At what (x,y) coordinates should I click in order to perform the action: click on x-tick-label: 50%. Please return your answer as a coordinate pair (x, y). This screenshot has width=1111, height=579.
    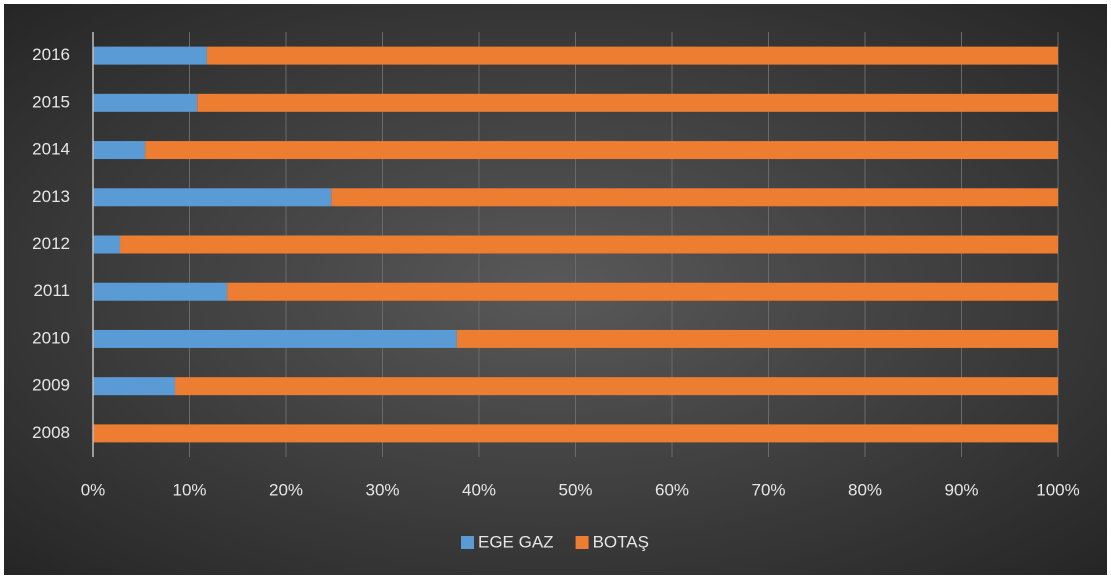
    Looking at the image, I should click on (575, 489).